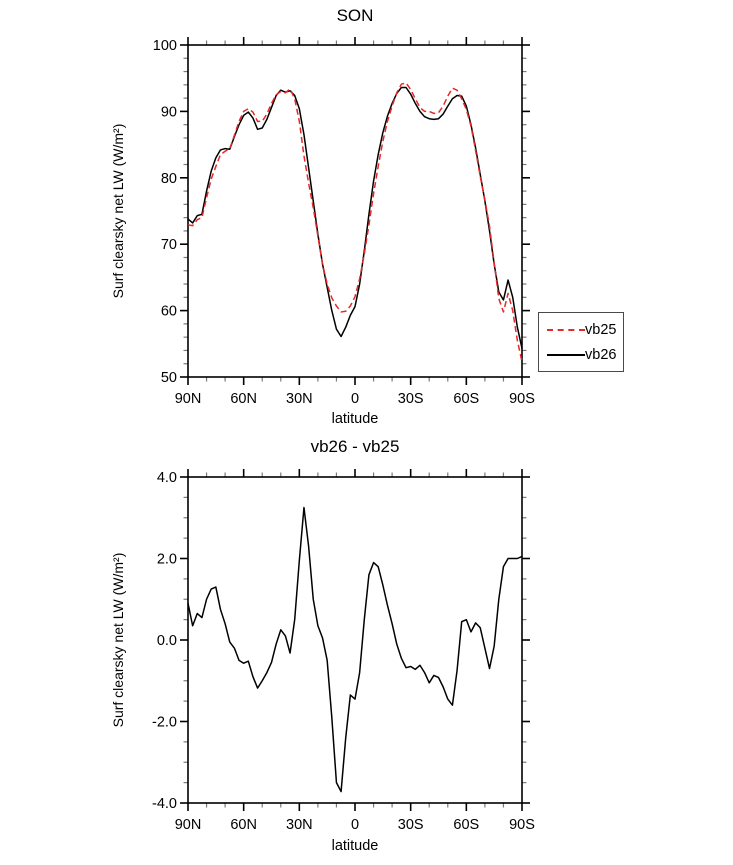  I want to click on y-tick-label: 0.0, so click(167, 641).